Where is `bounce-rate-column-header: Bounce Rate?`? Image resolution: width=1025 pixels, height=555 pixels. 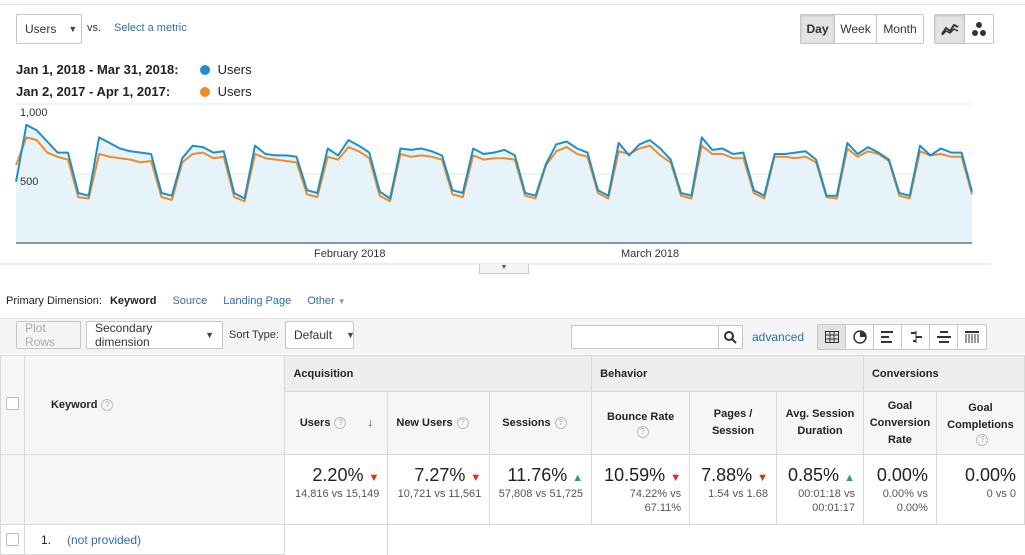
bounce-rate-column-header: Bounce Rate? is located at coordinates (641, 423).